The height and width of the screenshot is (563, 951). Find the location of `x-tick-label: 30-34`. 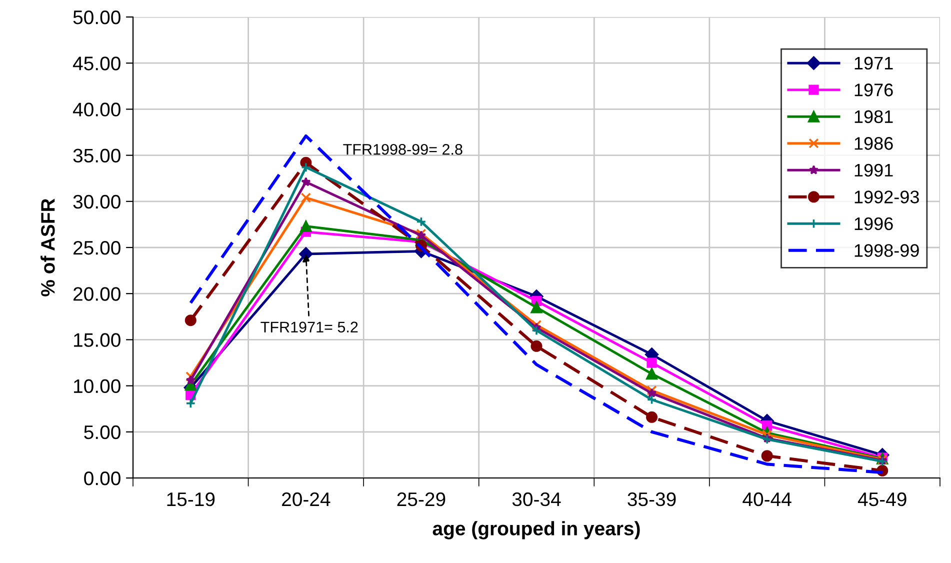

x-tick-label: 30-34 is located at coordinates (536, 499).